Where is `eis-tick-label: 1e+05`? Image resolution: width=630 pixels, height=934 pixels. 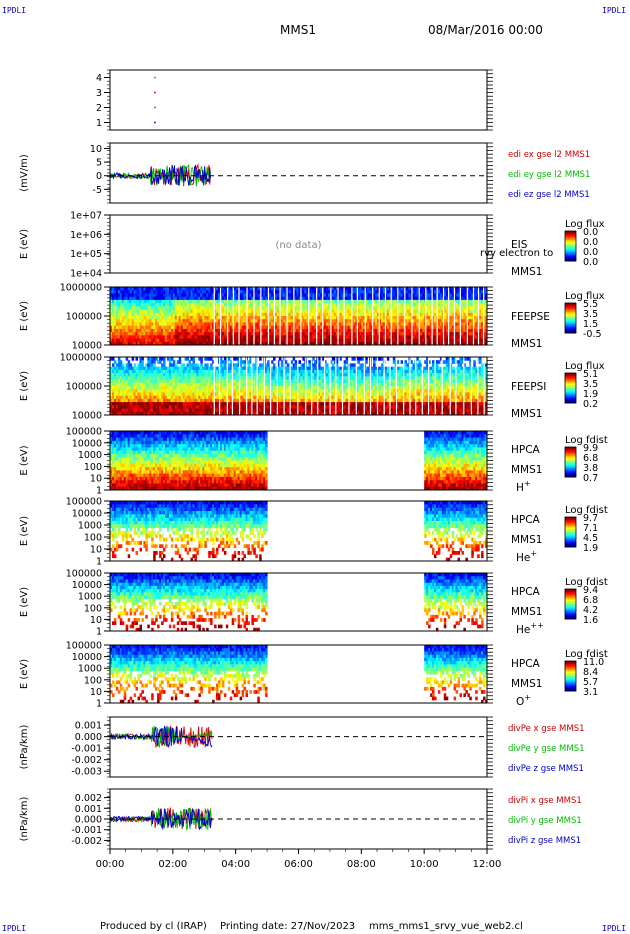
eis-tick-label: 1e+05 is located at coordinates (86, 254).